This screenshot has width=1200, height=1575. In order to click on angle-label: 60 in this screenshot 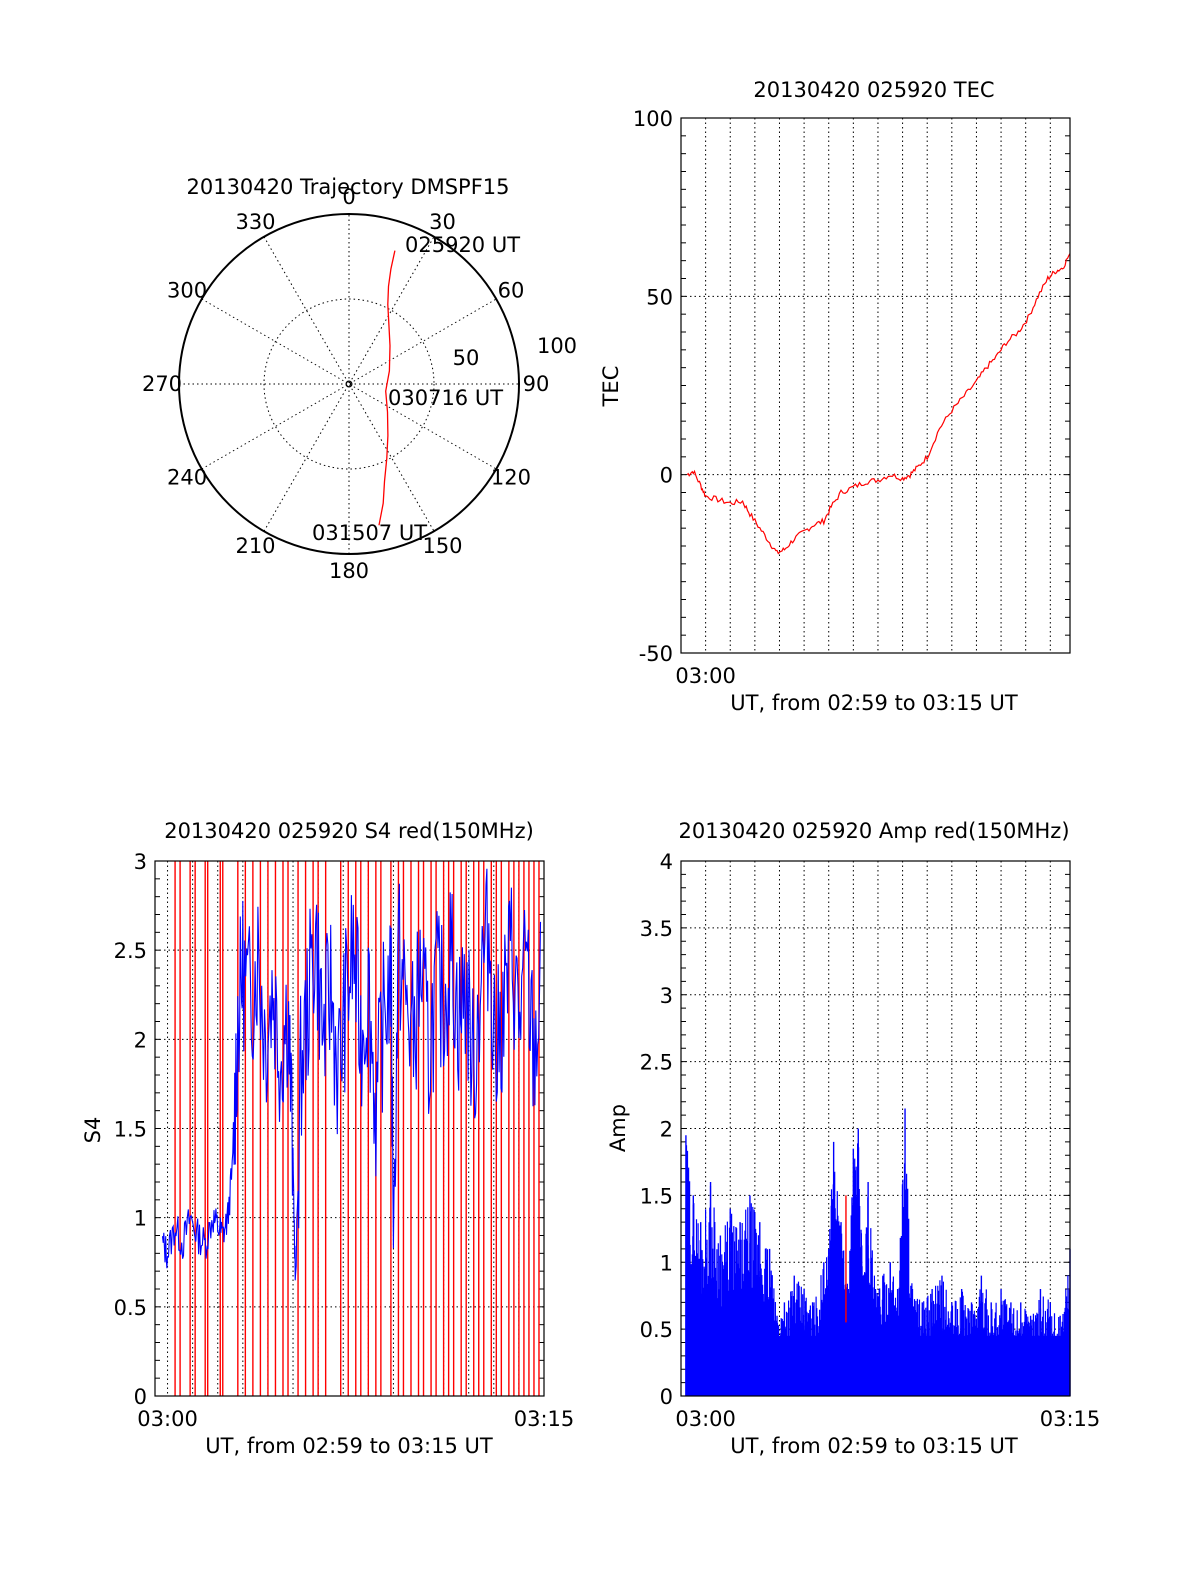, I will do `click(511, 291)`.